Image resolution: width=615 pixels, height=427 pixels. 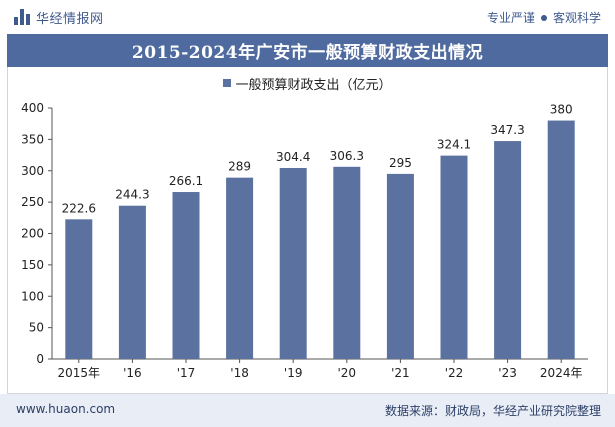 What do you see at coordinates (507, 130) in the screenshot?
I see `data-label: 347.3` at bounding box center [507, 130].